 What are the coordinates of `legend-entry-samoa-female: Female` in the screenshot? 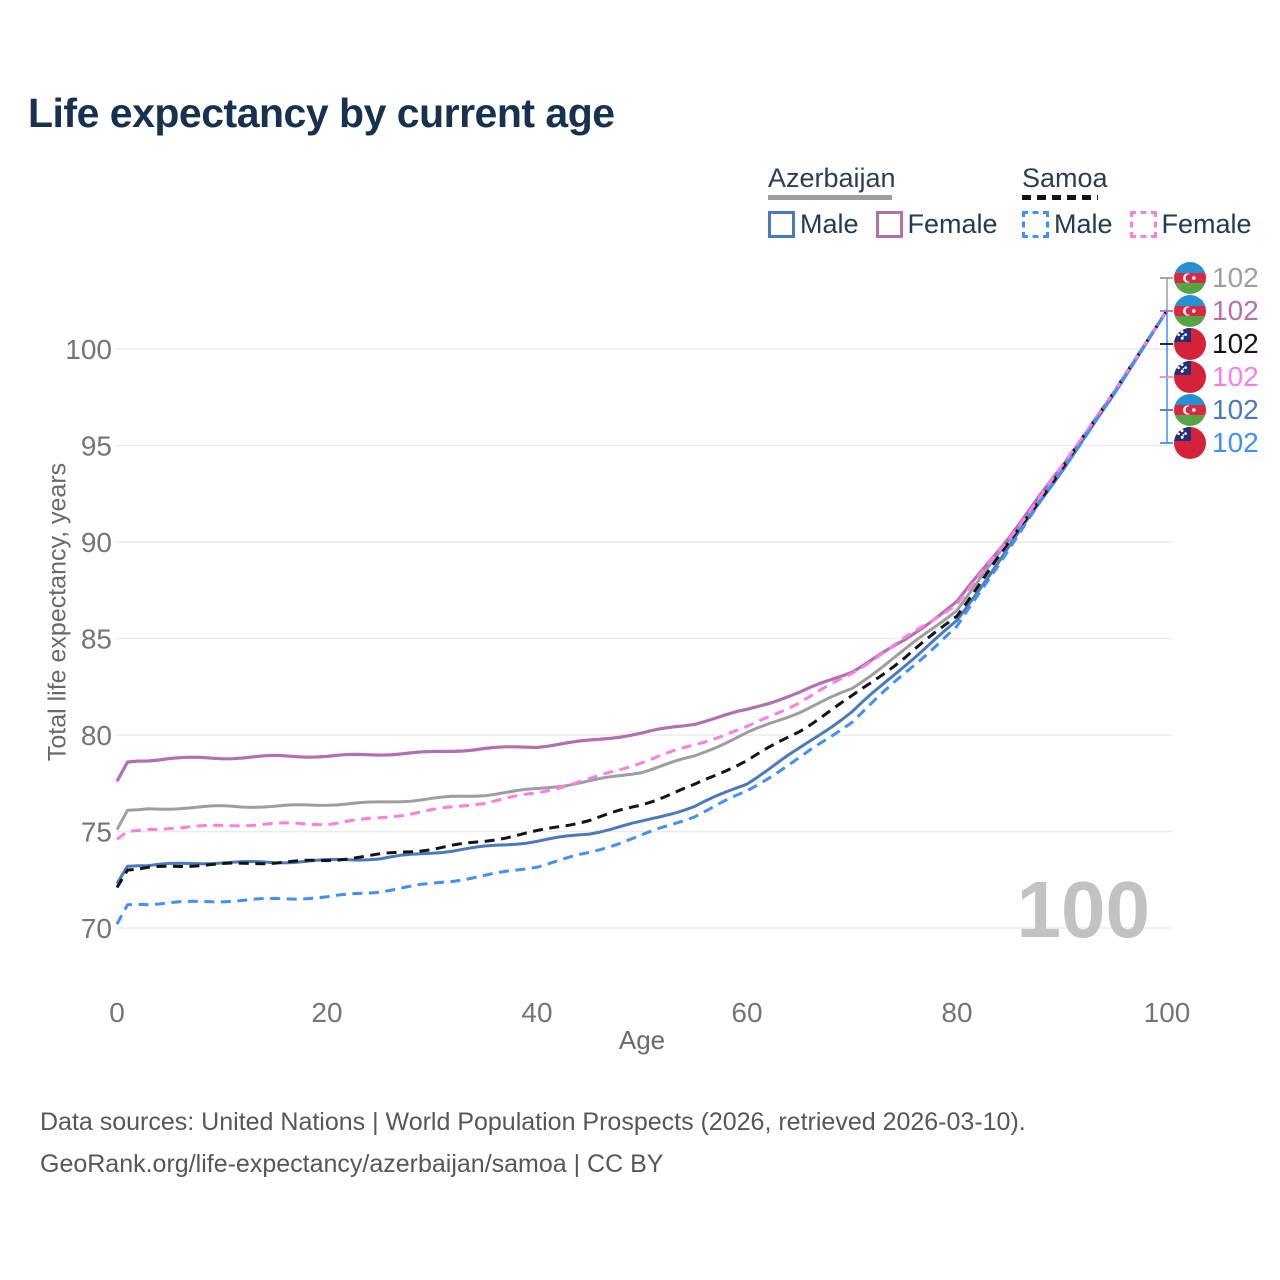 It's located at (1190, 224).